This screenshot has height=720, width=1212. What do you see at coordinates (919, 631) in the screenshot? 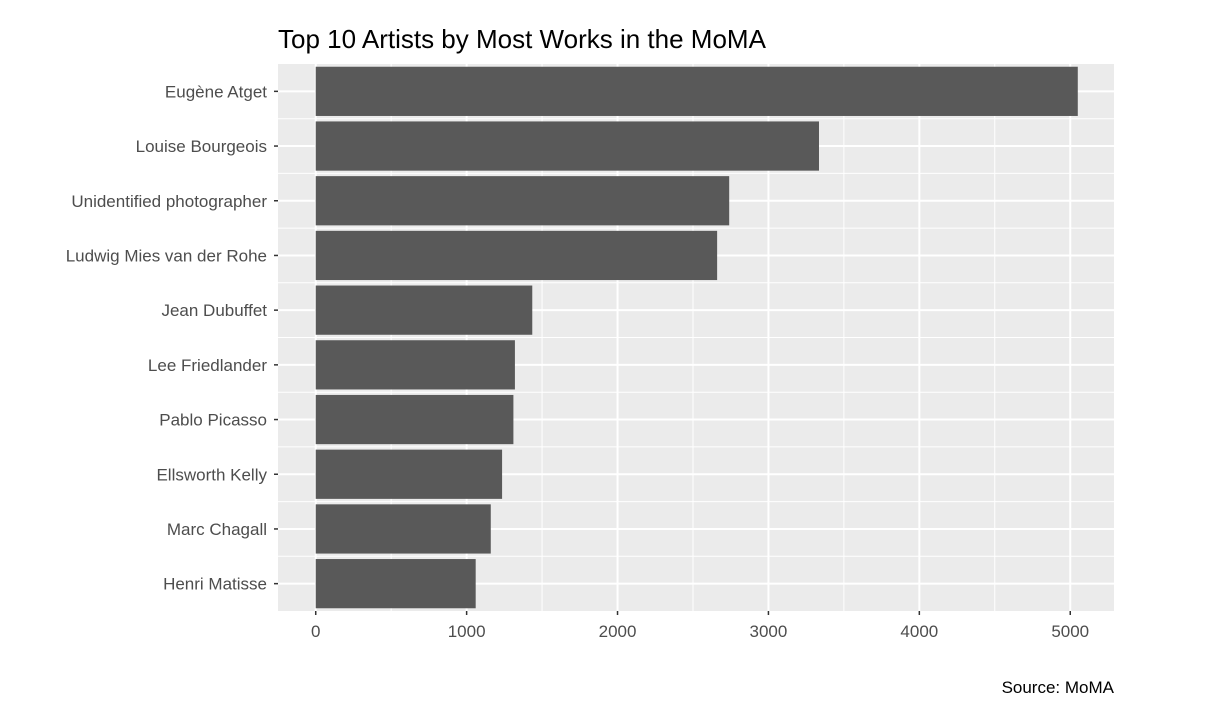
I see `x-tick-label: 4000` at bounding box center [919, 631].